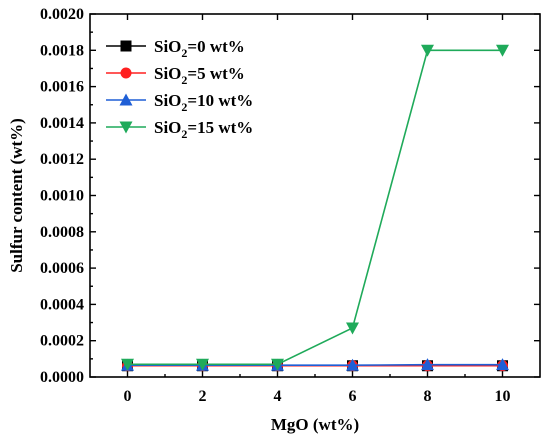 Image resolution: width=550 pixels, height=446 pixels. I want to click on y-tick-label: 0.0012, so click(62, 159).